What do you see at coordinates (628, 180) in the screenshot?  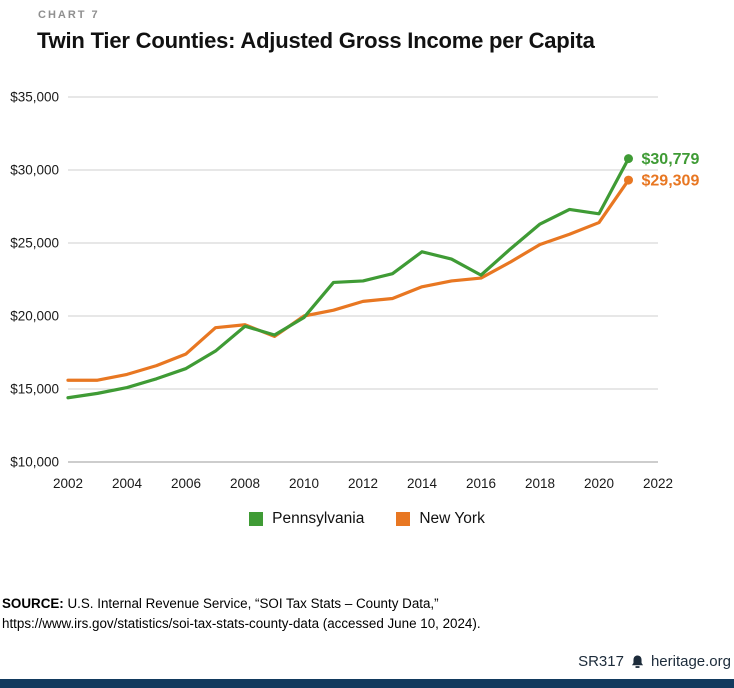 I see `series-end-dot-new-york` at bounding box center [628, 180].